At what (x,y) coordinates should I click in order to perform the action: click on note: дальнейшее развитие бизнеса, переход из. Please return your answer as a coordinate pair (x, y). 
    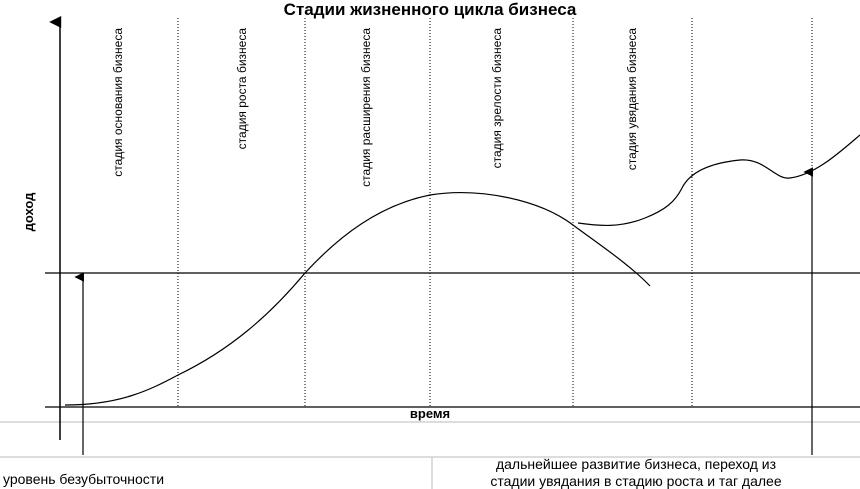
    Looking at the image, I should click on (636, 464).